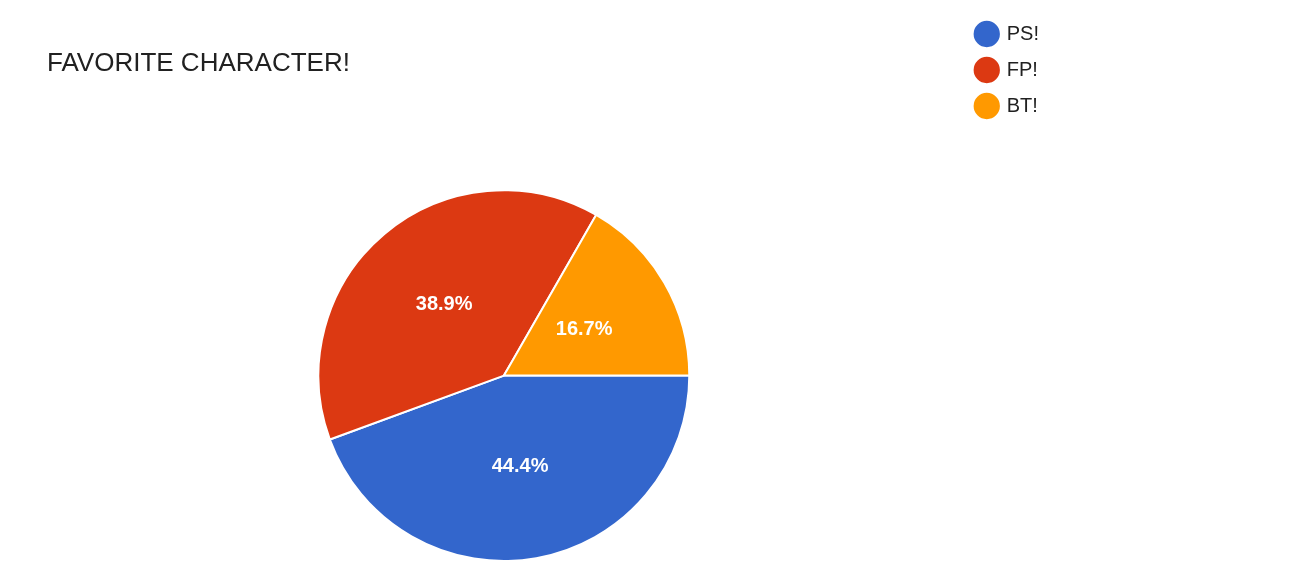 The width and height of the screenshot is (1307, 584). I want to click on data-label: 38.9%, so click(444, 303).